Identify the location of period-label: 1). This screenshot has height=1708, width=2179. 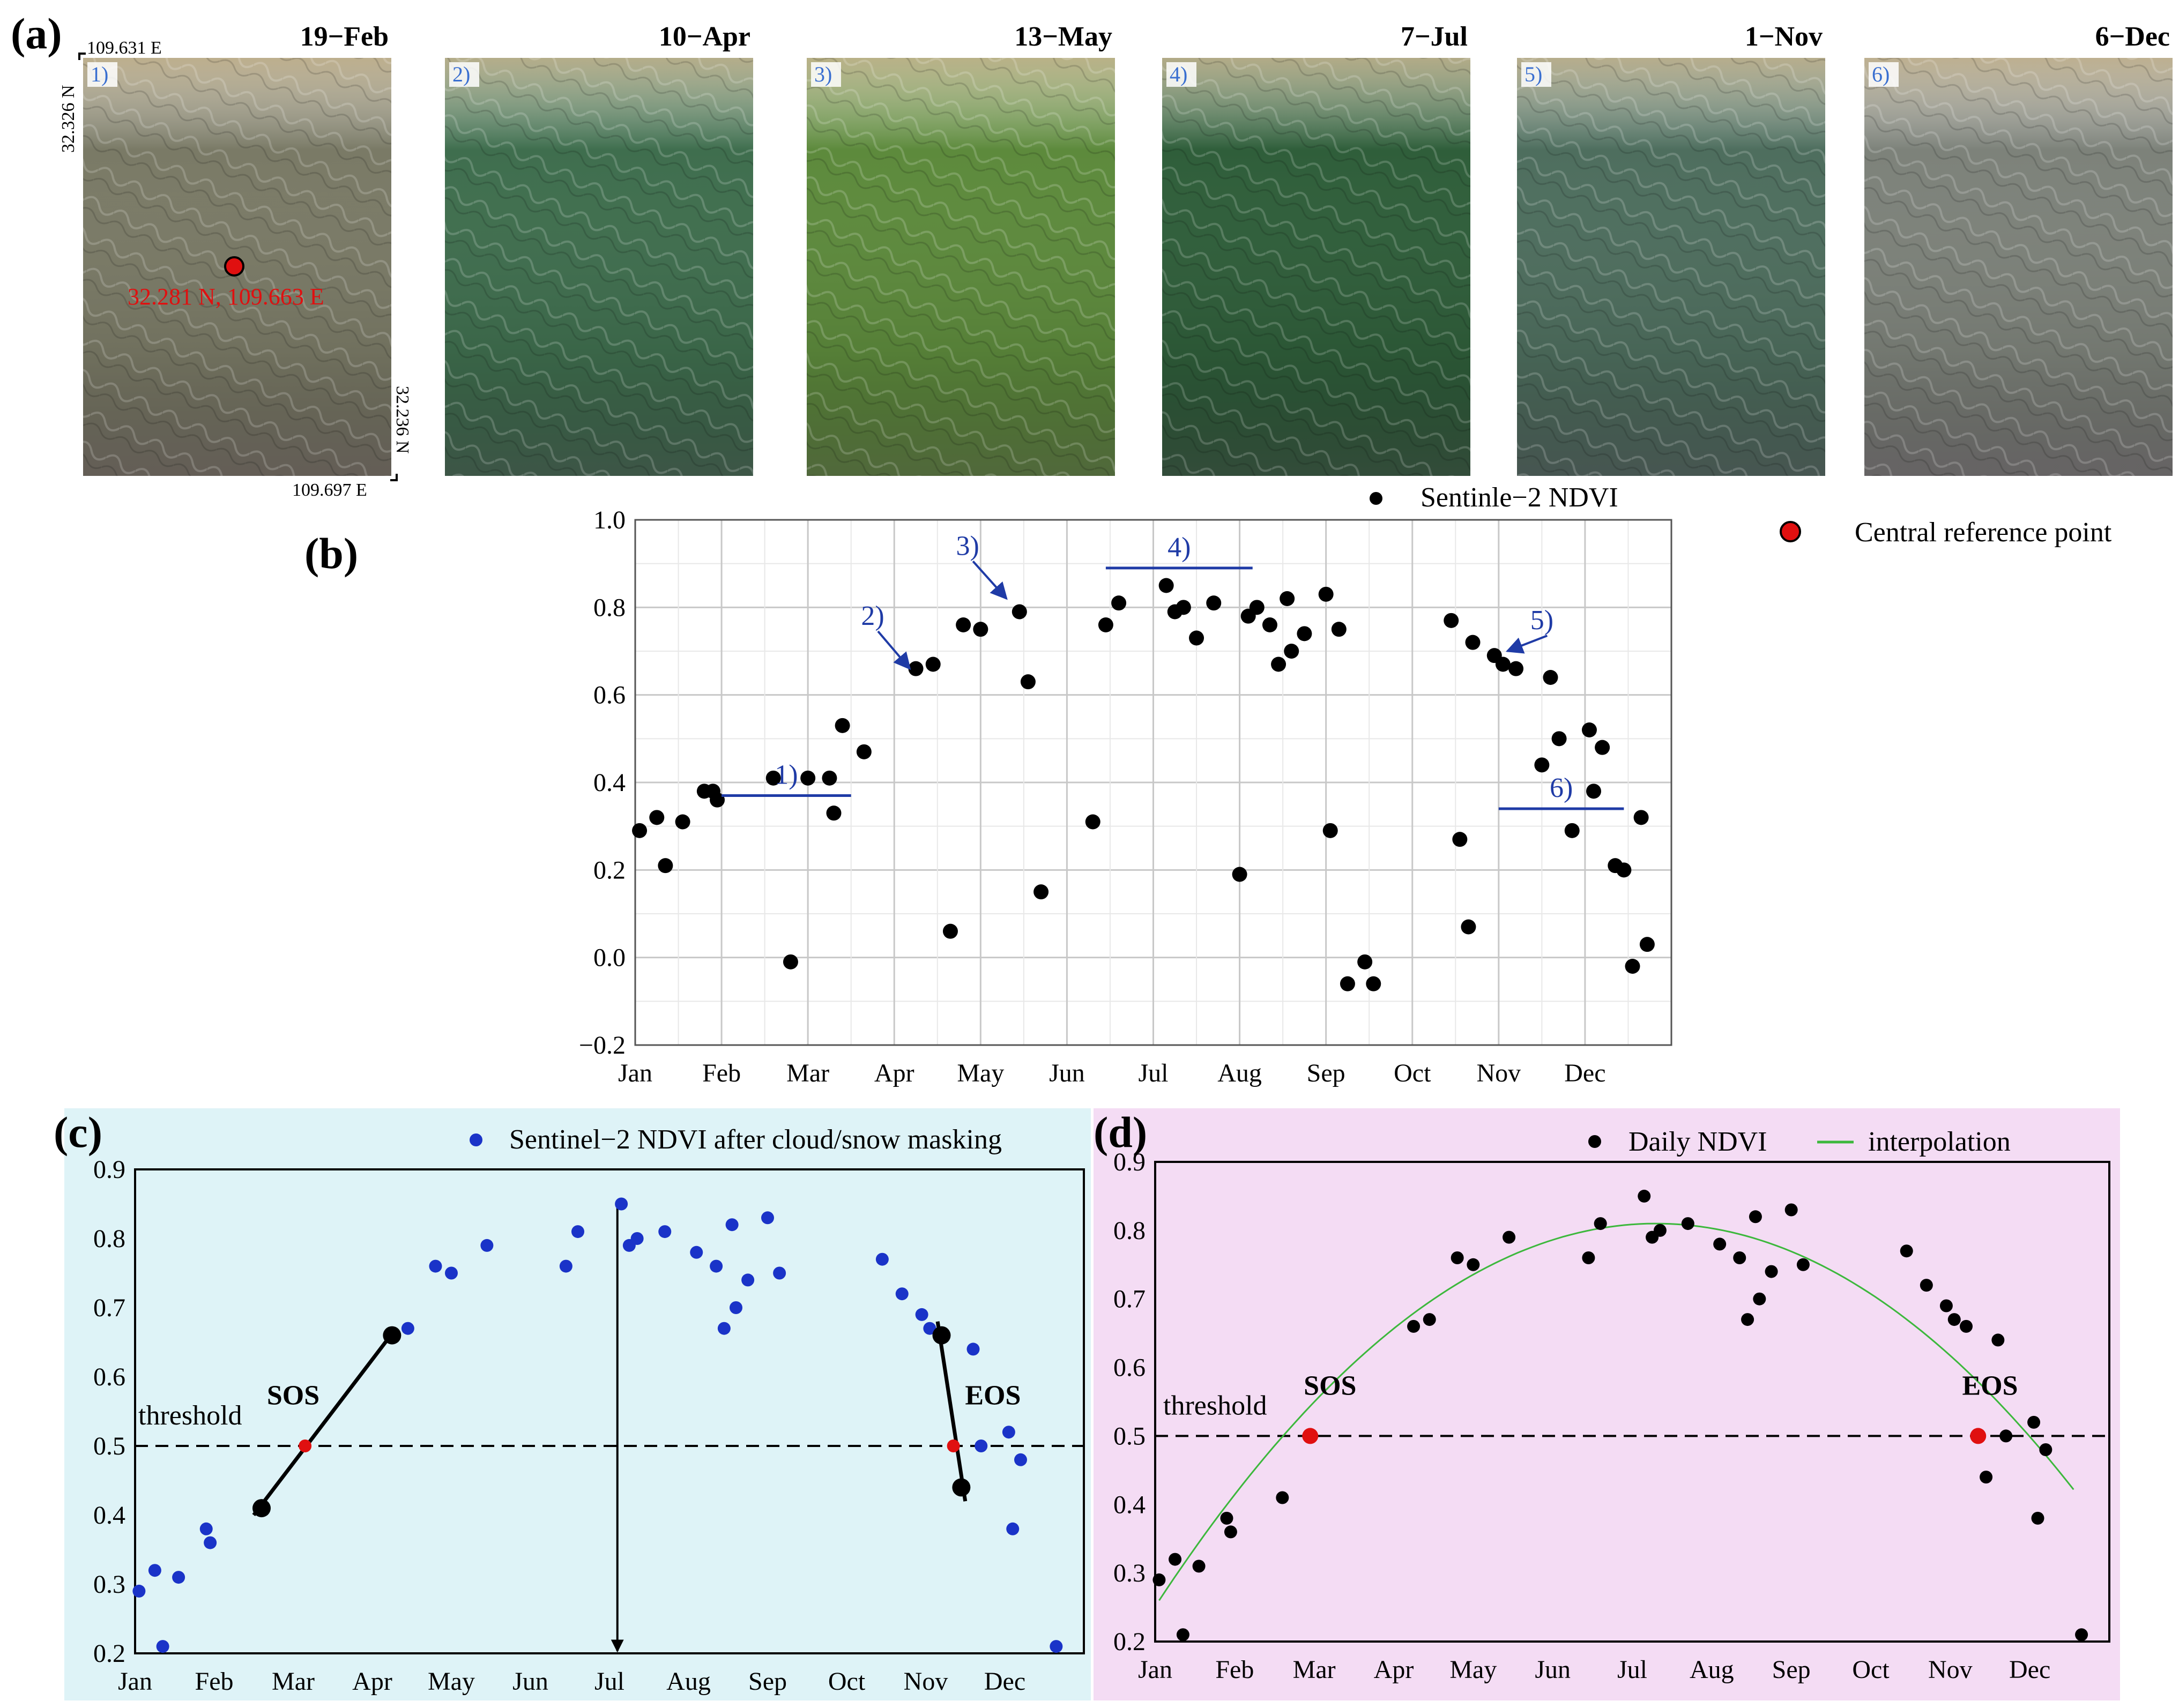
(786, 775).